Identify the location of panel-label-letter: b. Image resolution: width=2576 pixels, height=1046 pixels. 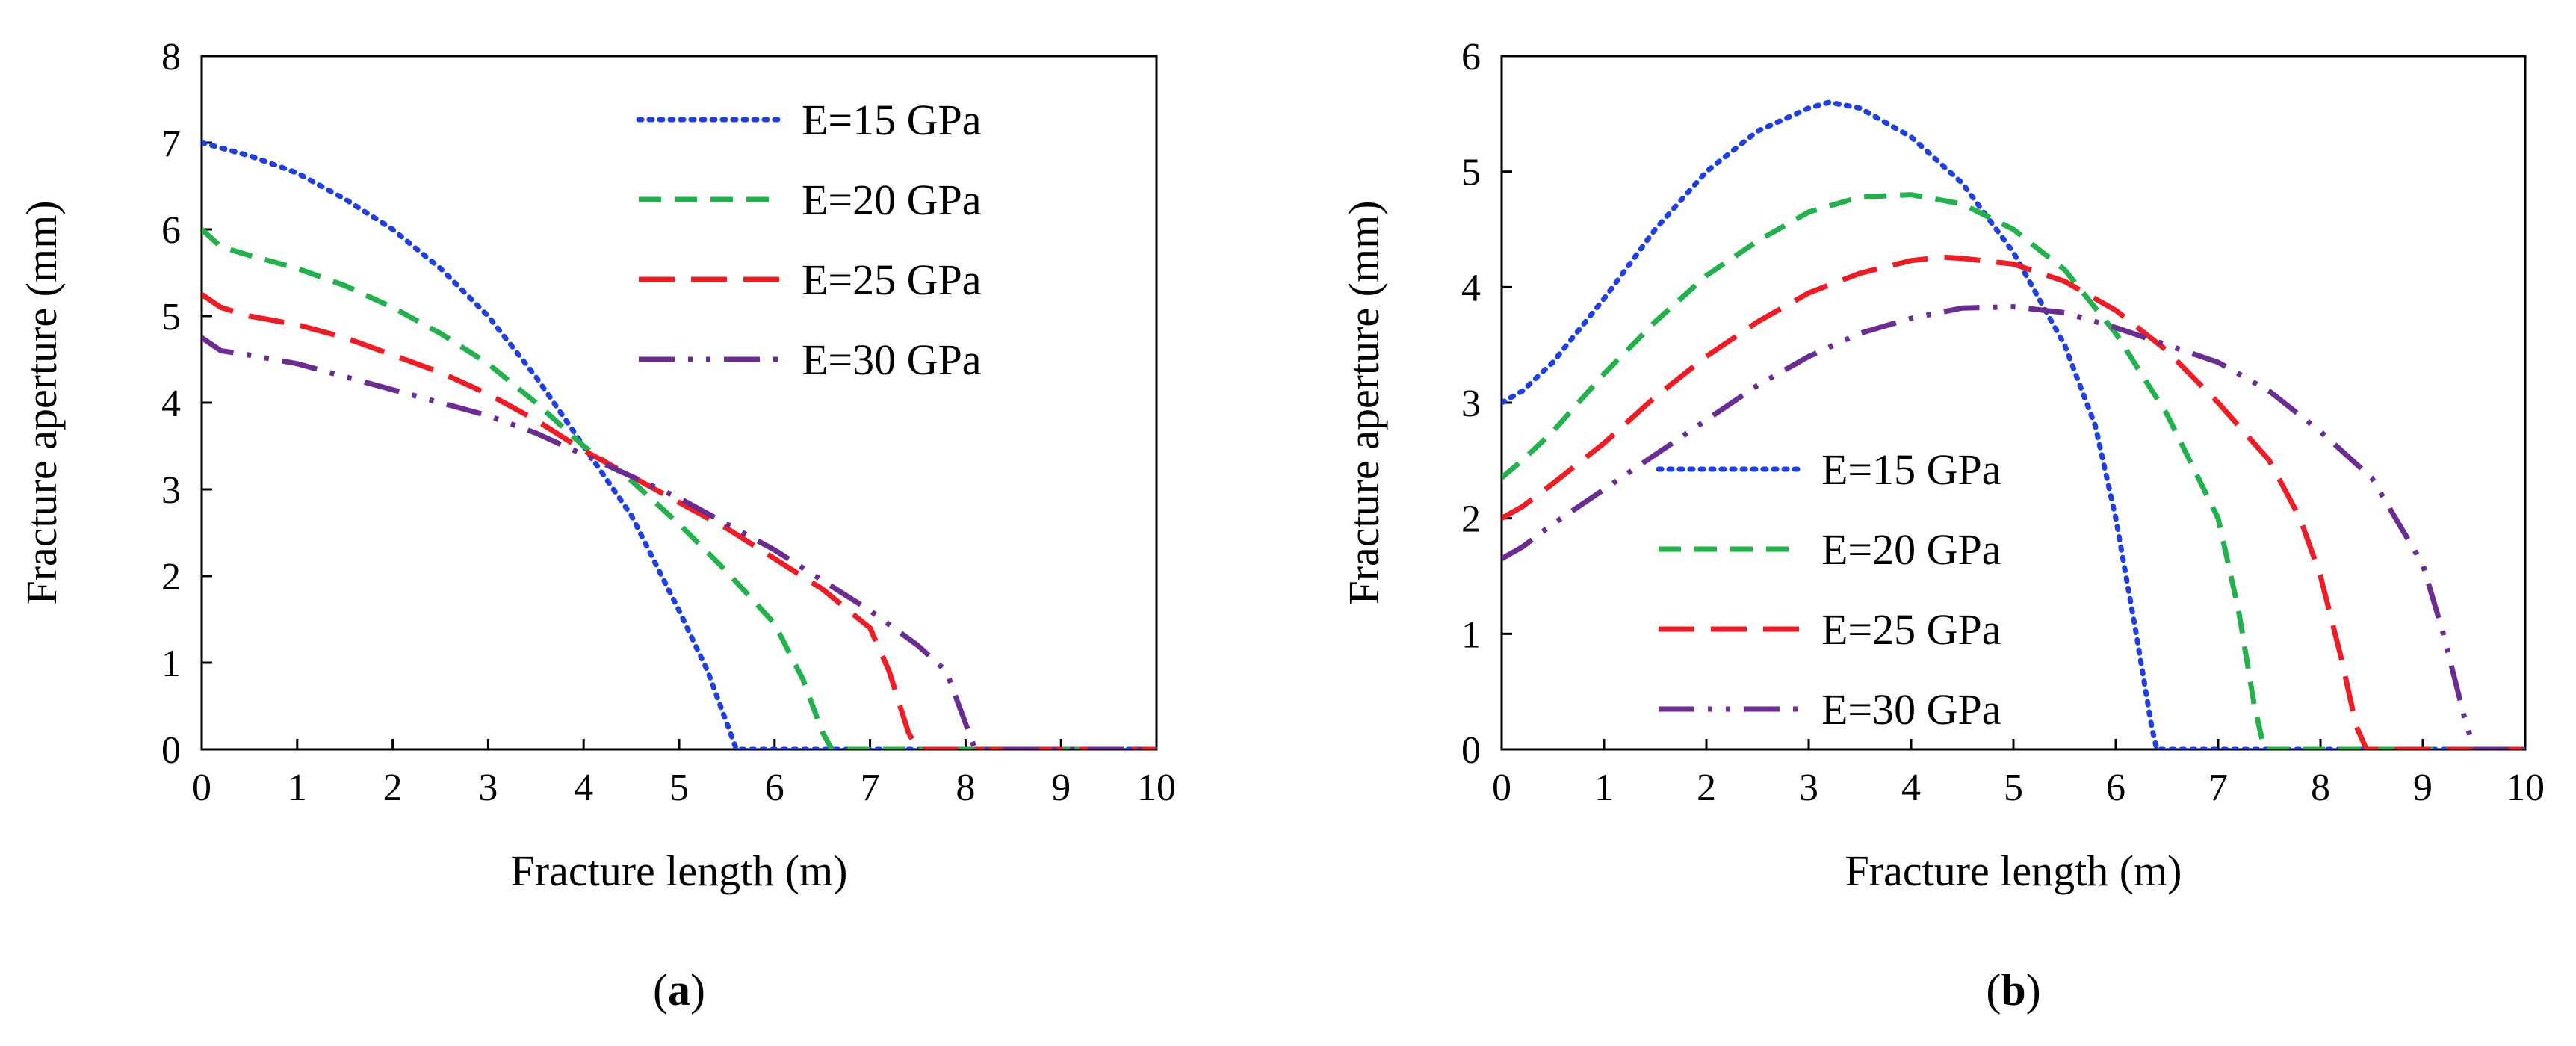
(2013, 990).